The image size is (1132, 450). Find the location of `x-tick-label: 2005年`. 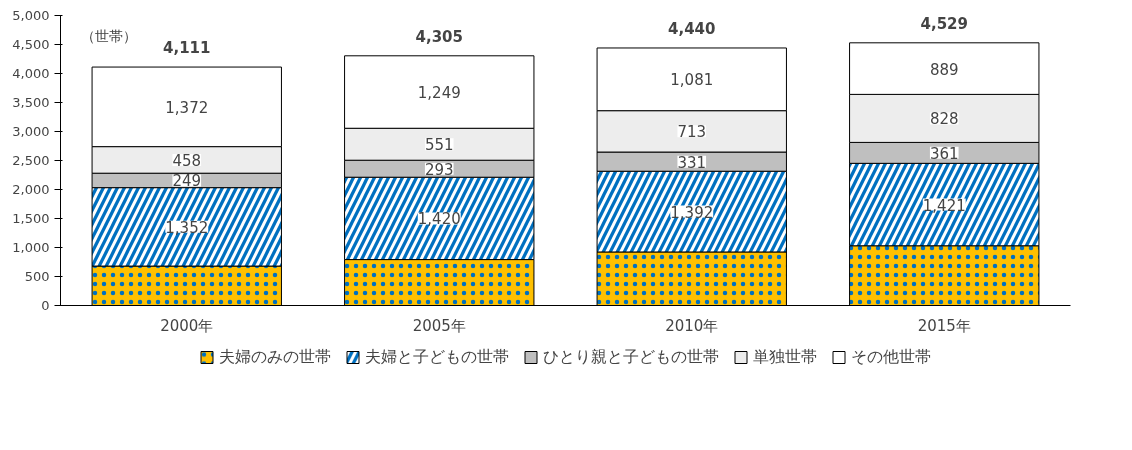

x-tick-label: 2005年 is located at coordinates (439, 325).